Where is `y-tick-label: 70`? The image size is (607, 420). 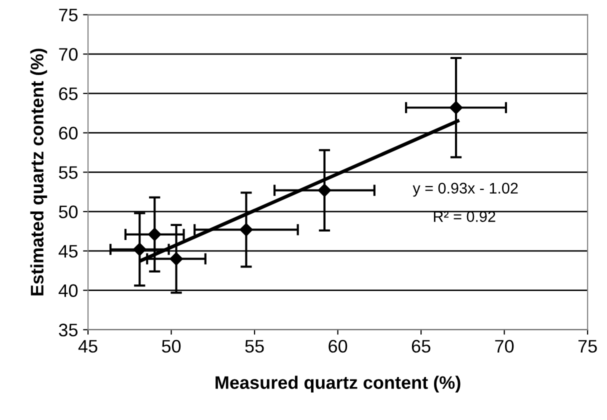
y-tick-label: 70 is located at coordinates (68, 54).